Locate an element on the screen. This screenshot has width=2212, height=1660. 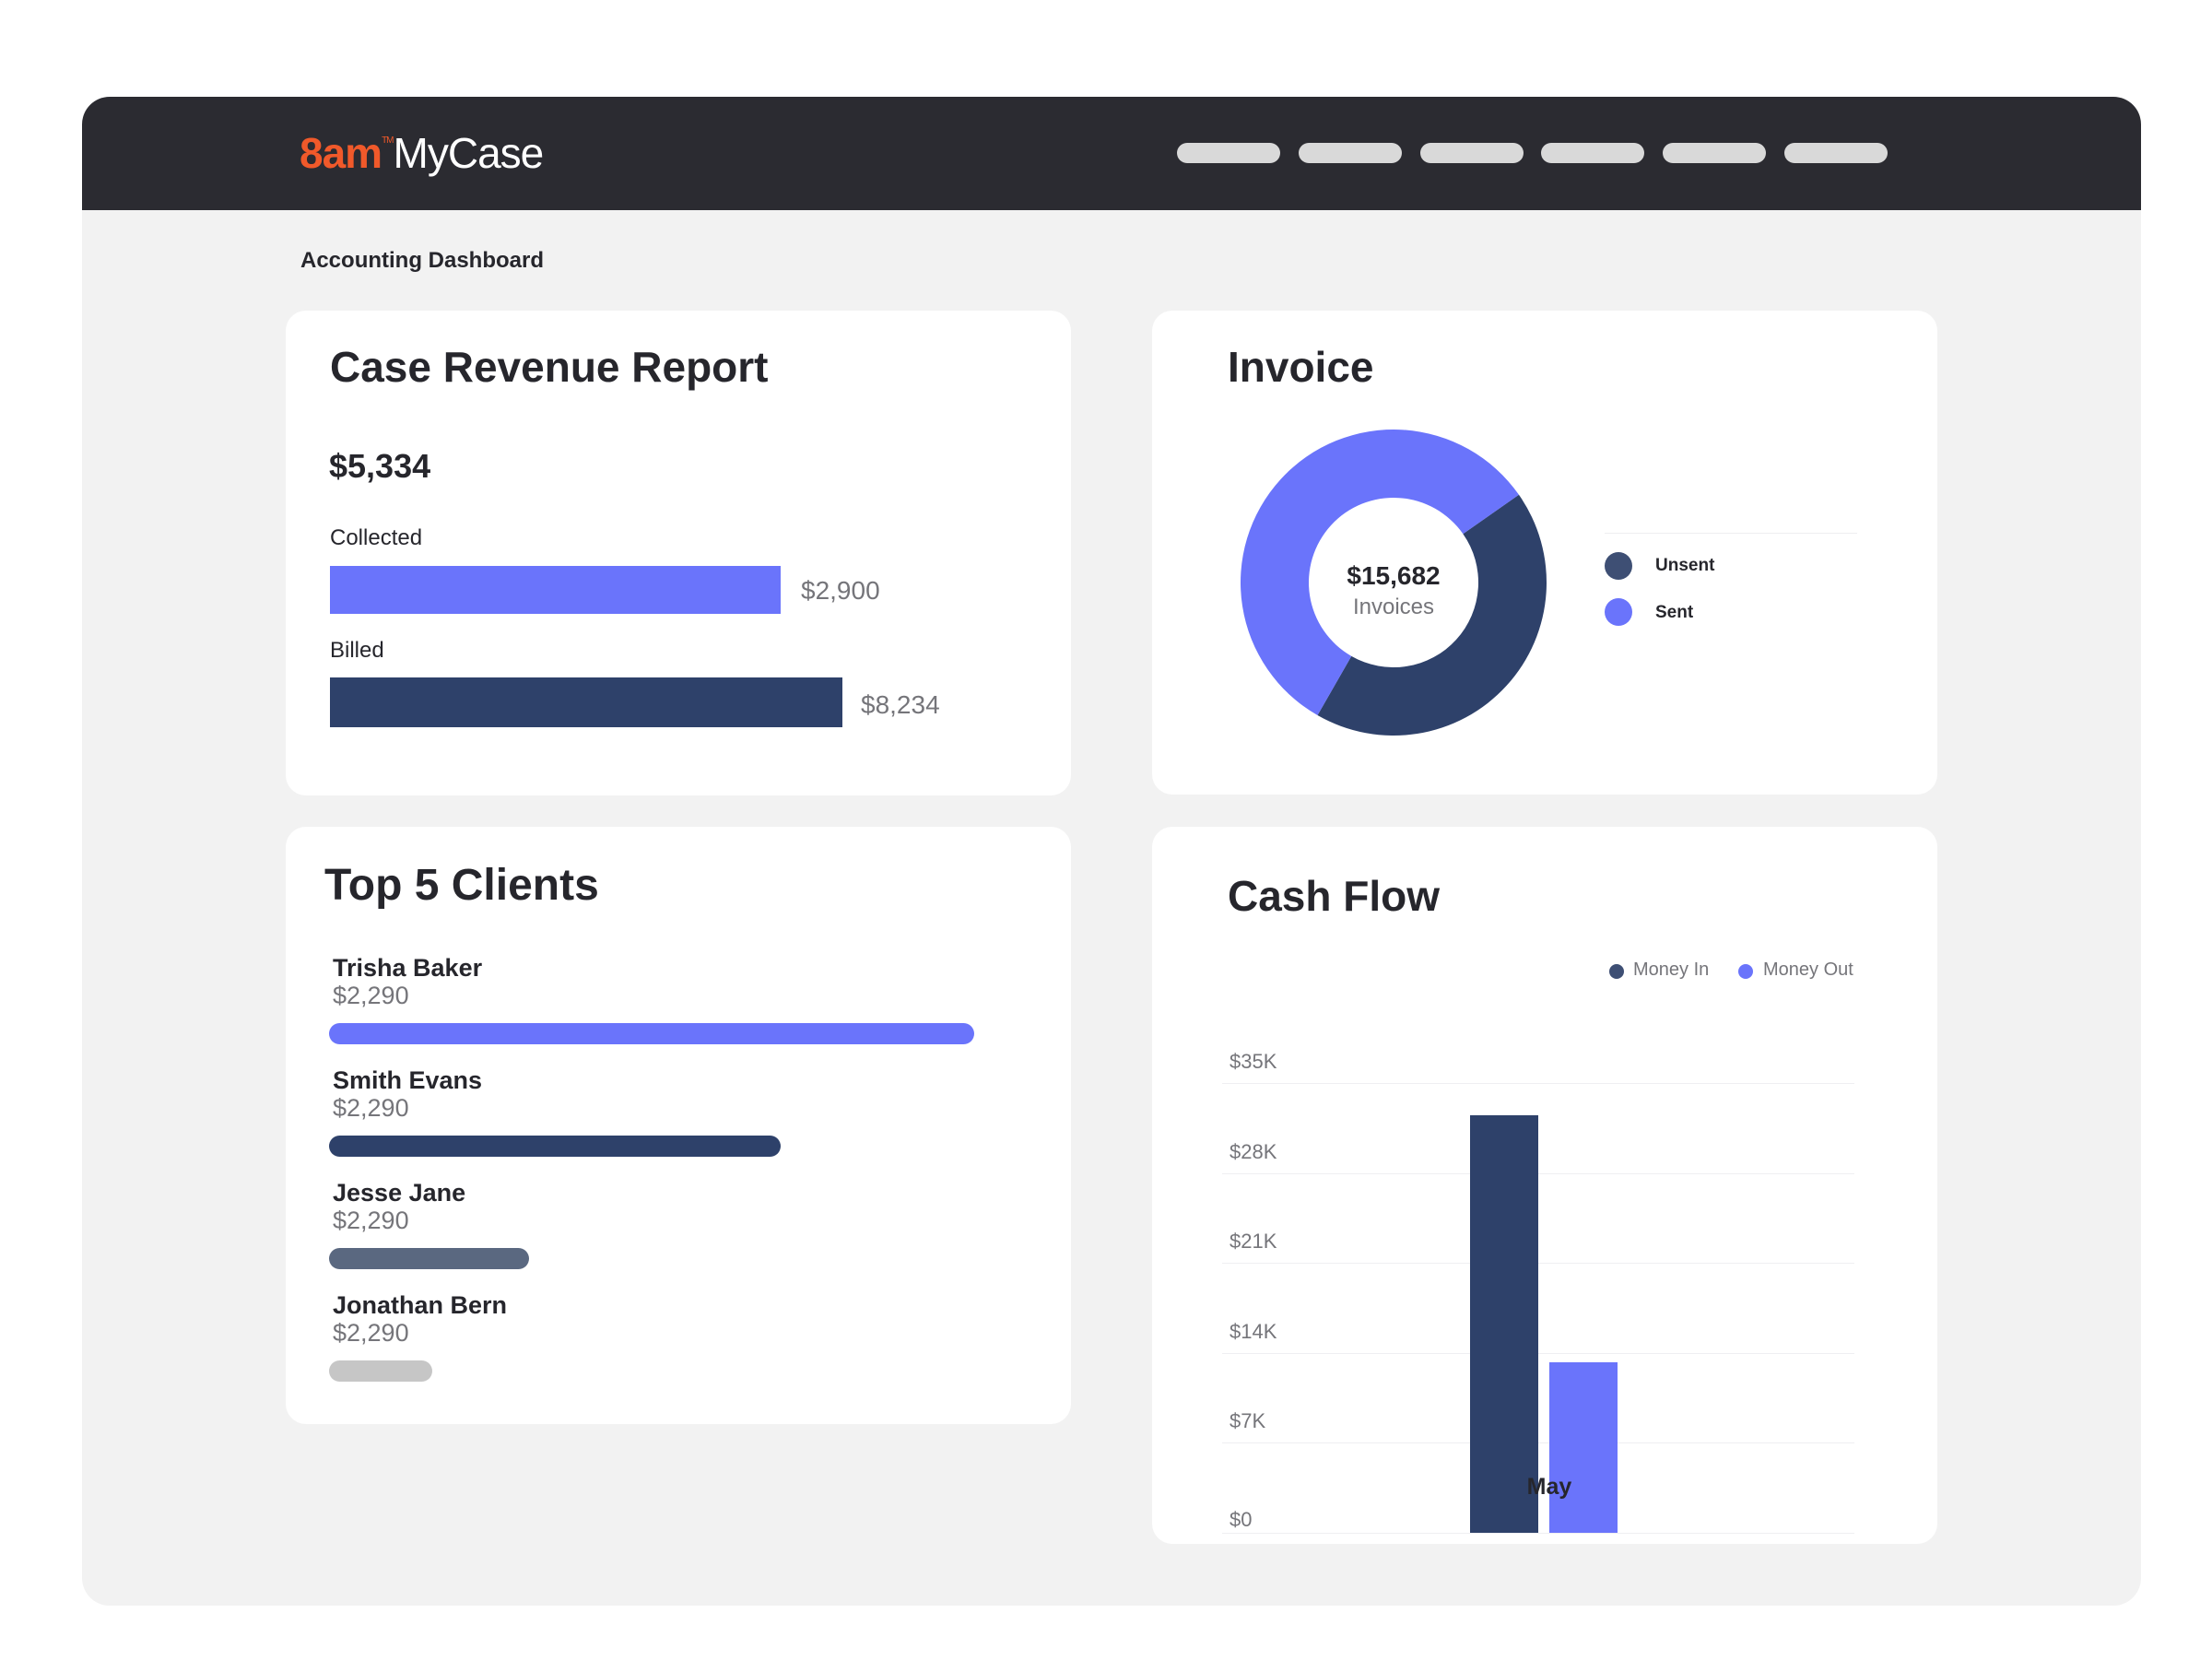
x-tick-label: May is located at coordinates (1549, 1487).